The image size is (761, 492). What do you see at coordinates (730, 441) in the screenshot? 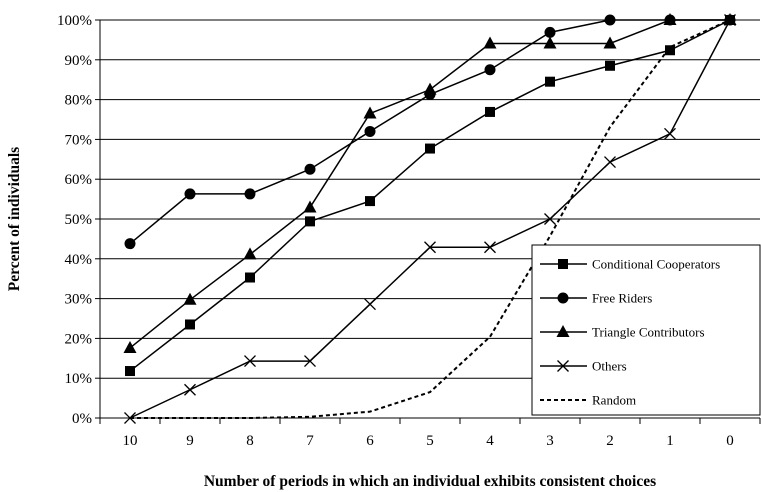
I see `x-tick-label: 0` at bounding box center [730, 441].